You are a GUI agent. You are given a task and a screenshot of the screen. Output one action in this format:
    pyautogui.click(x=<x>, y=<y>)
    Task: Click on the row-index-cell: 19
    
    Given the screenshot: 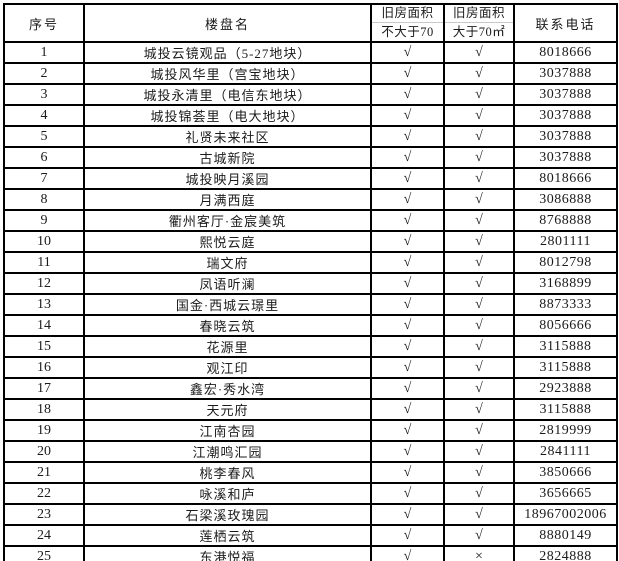 What is the action you would take?
    pyautogui.click(x=44, y=430)
    